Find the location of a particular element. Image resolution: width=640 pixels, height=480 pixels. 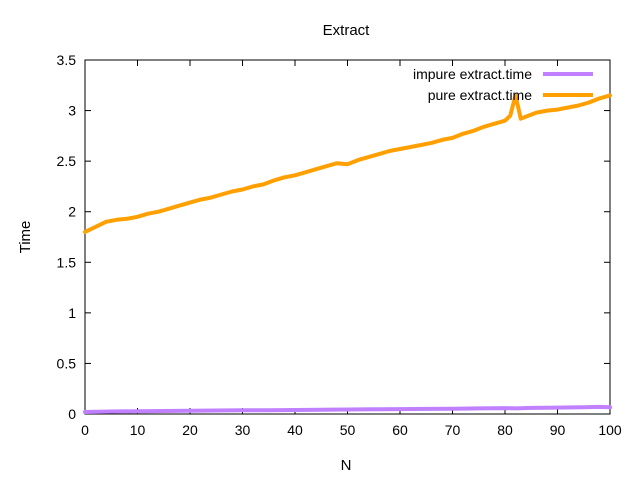

y-tick-label: 1.5 is located at coordinates (67, 262).